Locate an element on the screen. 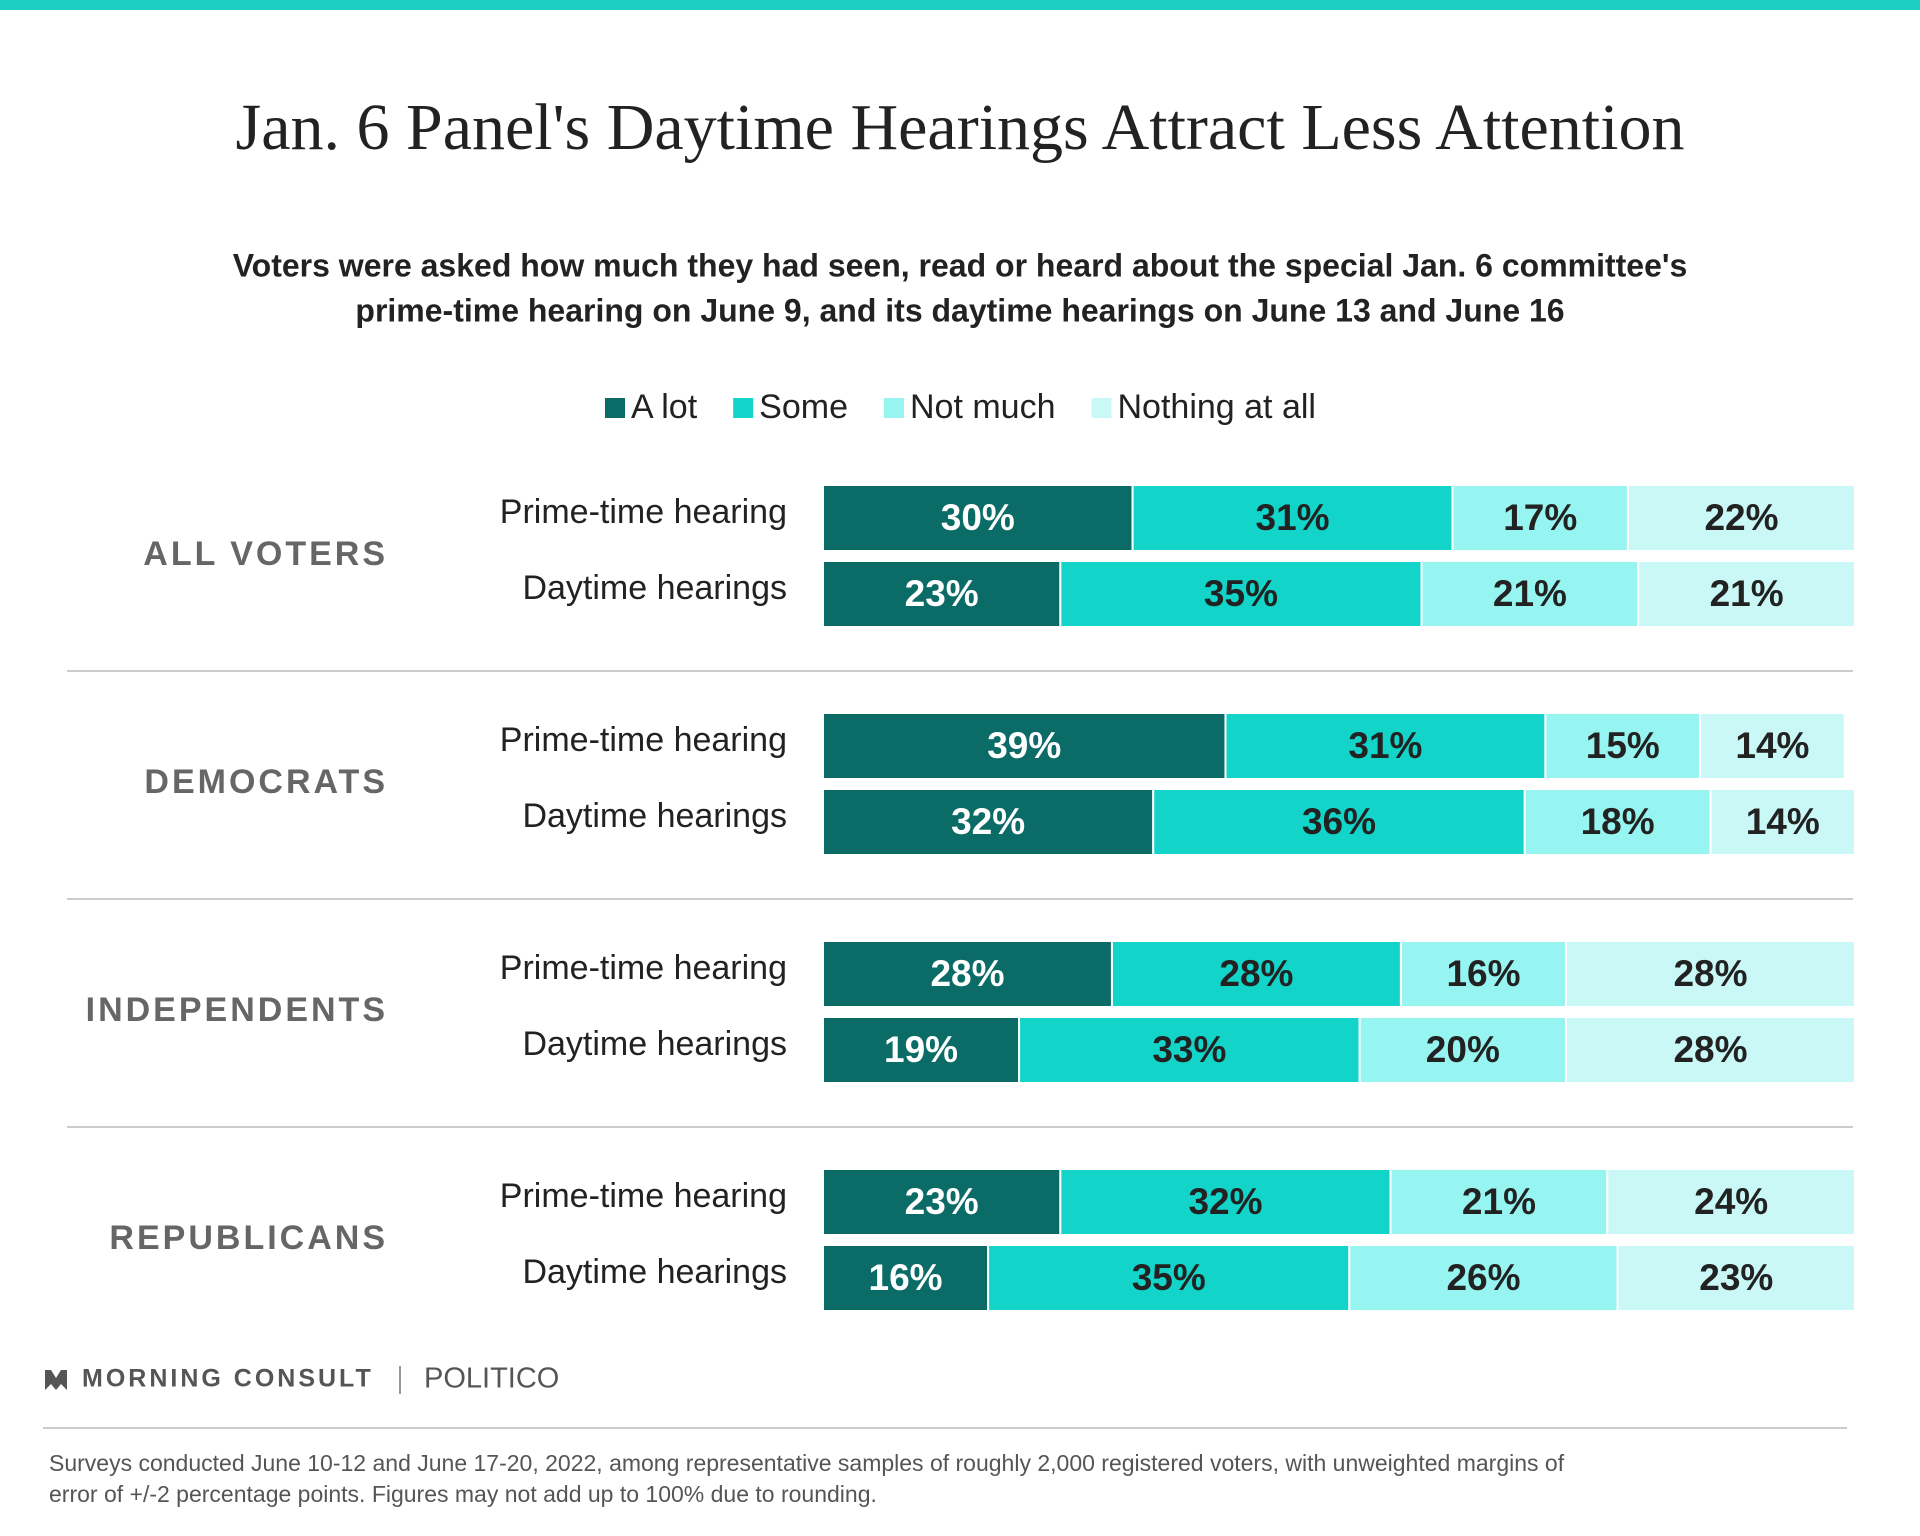 The height and width of the screenshot is (1536, 1920). value-label: 33% is located at coordinates (1189, 1049).